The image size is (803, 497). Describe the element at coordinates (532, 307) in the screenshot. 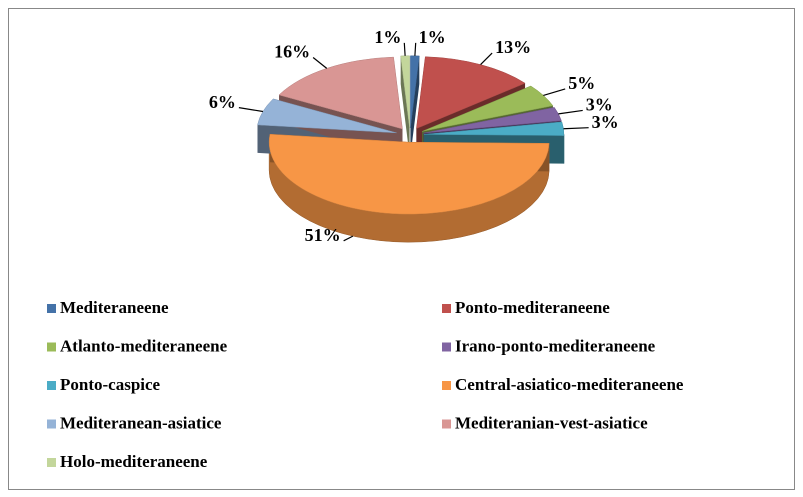

I see `legend-label: Ponto-mediteraneene` at that location.